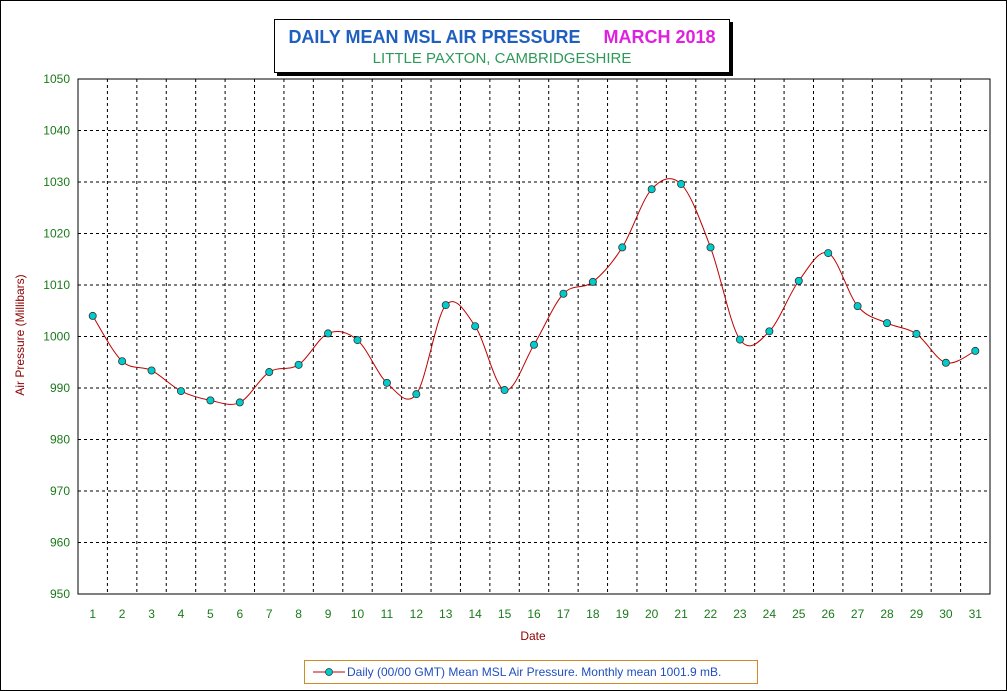  I want to click on x-tick-label: 1, so click(92, 614).